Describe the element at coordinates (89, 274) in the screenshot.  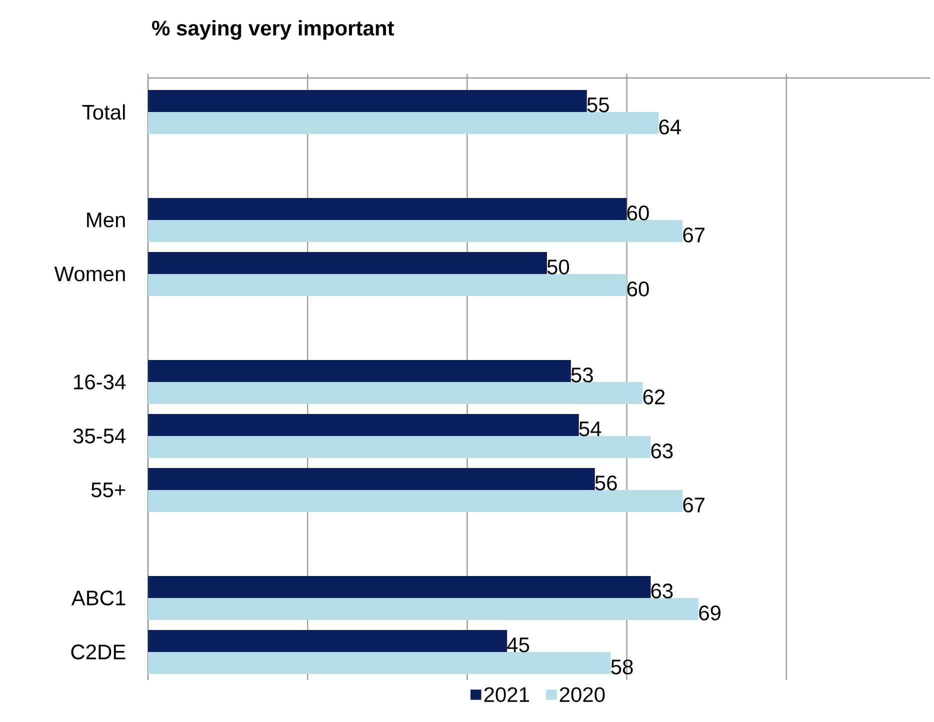
I see `y-tick-label: Women` at that location.